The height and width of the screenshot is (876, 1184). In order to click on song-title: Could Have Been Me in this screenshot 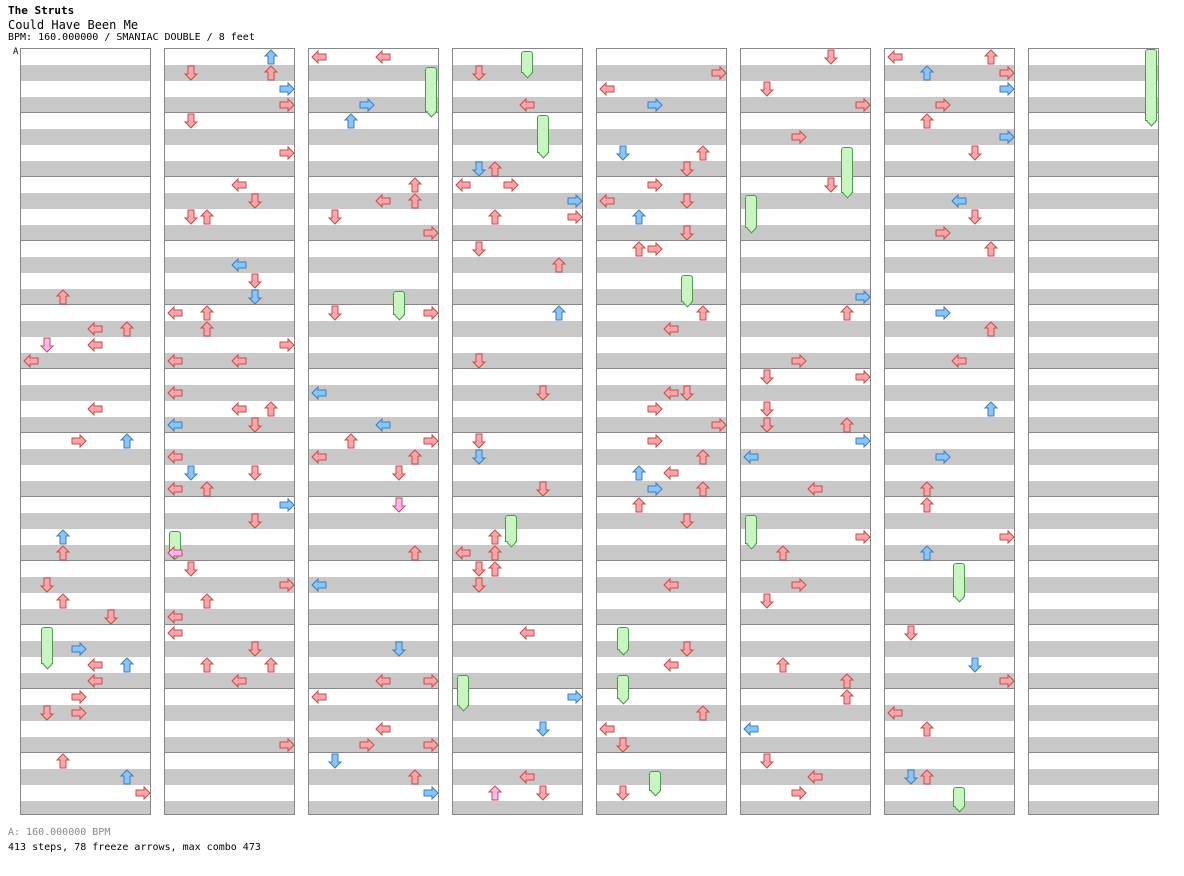, I will do `click(73, 25)`.